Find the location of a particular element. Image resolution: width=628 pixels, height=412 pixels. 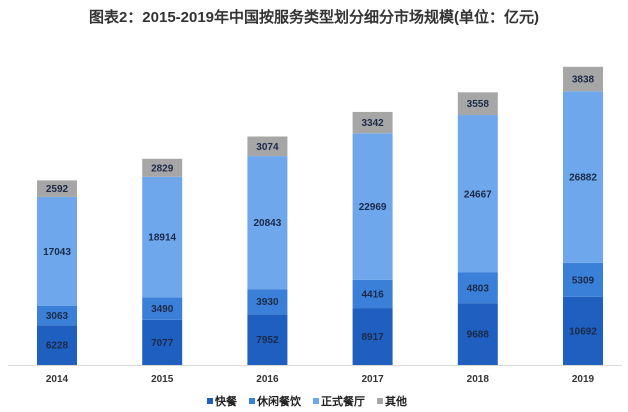

data-label: 5309 is located at coordinates (583, 280).